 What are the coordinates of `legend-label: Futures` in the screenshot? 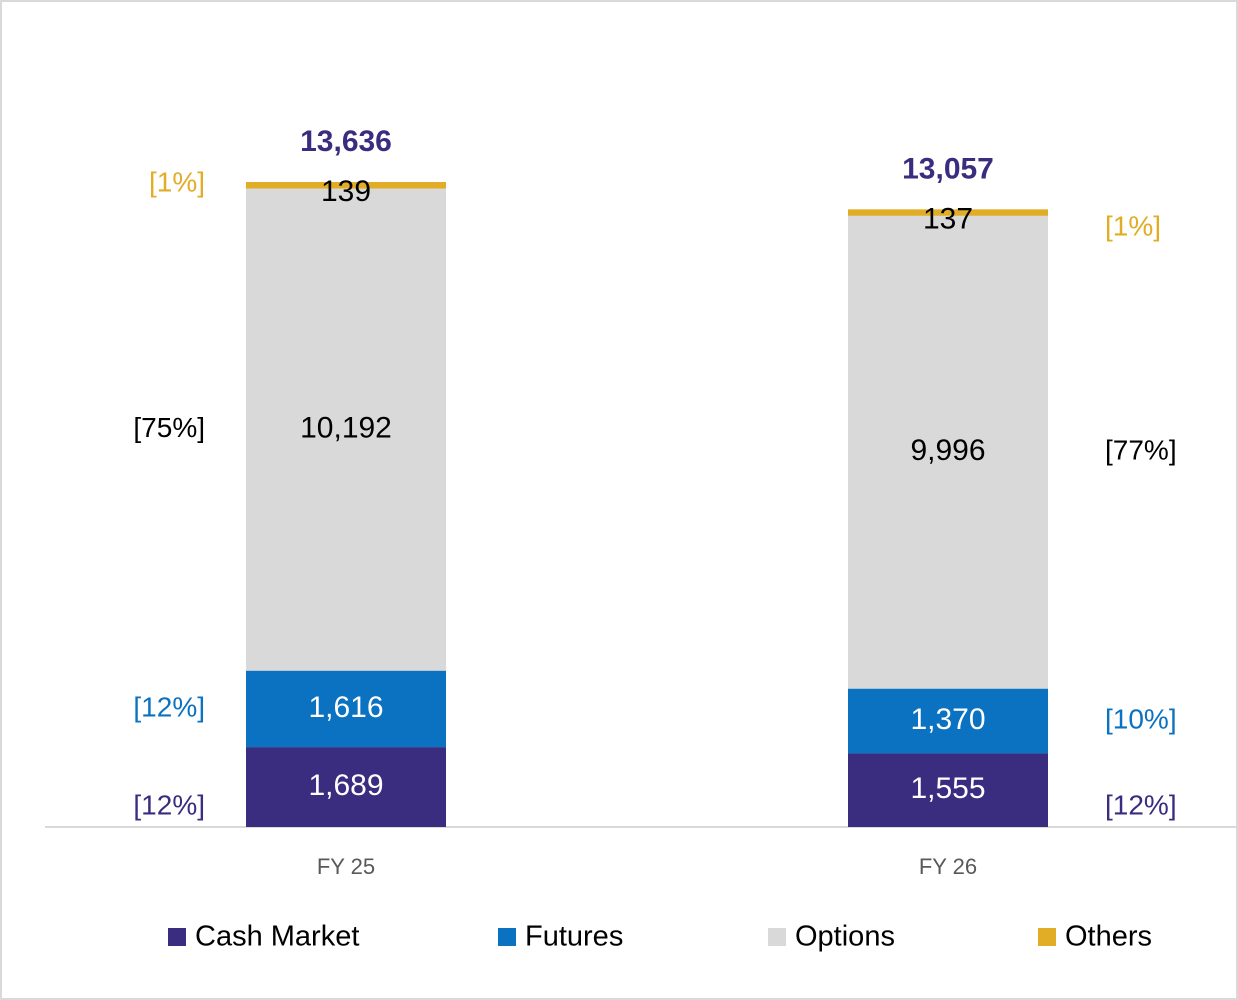 It's located at (574, 937).